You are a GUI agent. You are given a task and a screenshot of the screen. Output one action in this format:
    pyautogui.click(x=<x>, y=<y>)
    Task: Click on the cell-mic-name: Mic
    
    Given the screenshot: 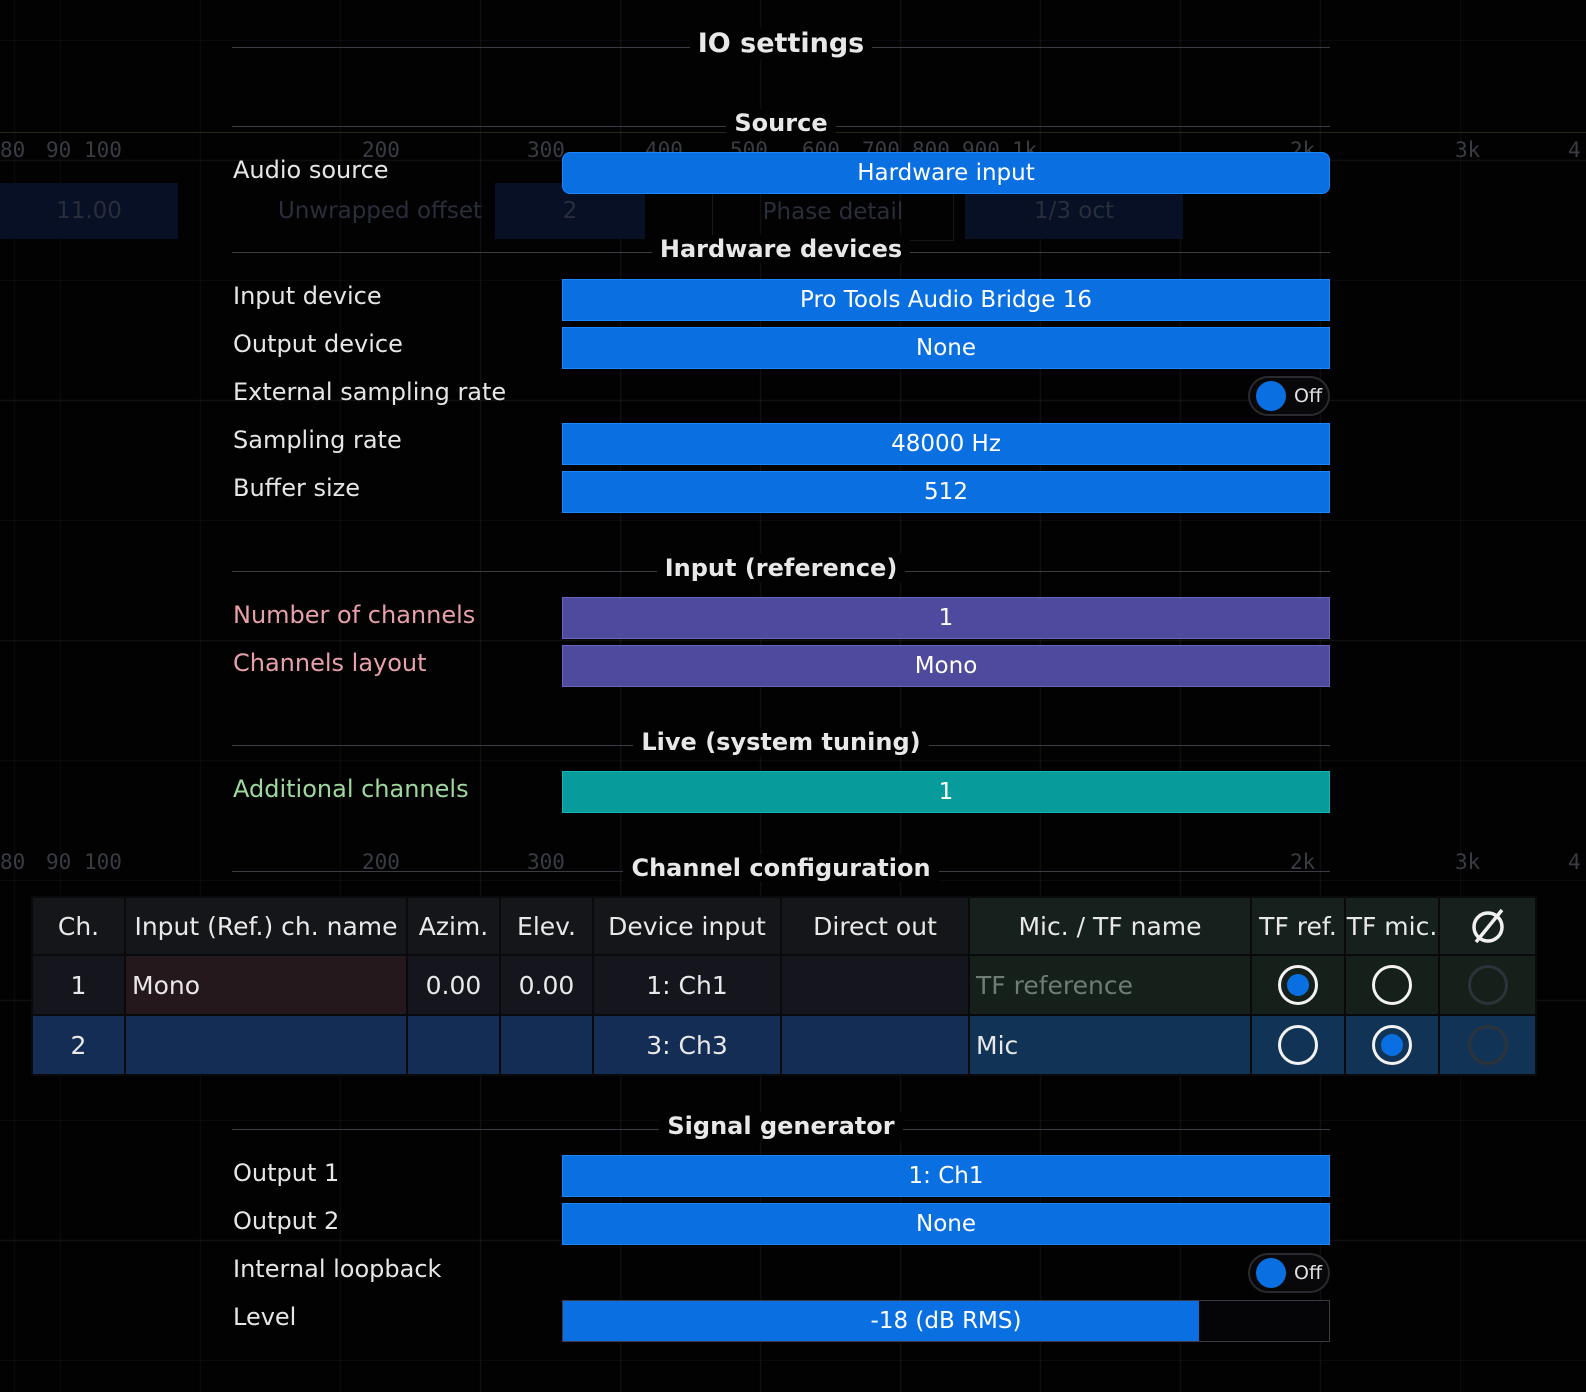 What is the action you would take?
    pyautogui.click(x=1110, y=1045)
    